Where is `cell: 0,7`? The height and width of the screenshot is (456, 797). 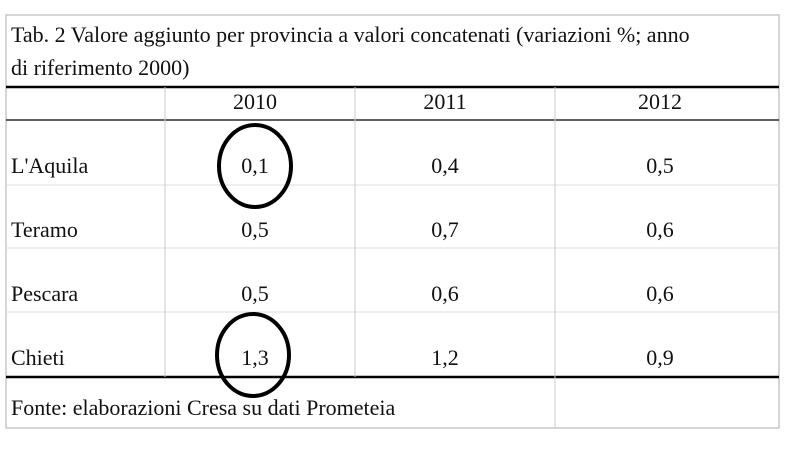
cell: 0,7 is located at coordinates (445, 229).